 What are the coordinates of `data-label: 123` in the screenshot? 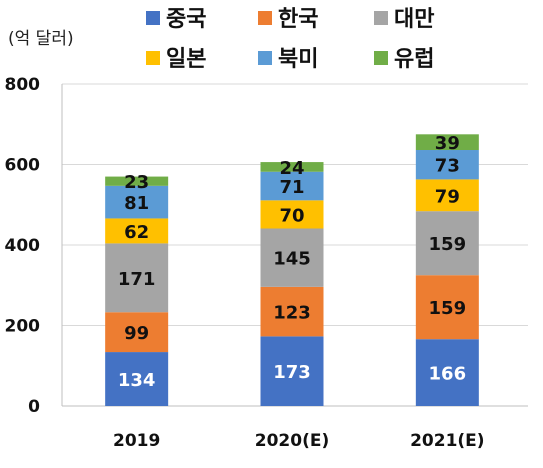 It's located at (292, 313).